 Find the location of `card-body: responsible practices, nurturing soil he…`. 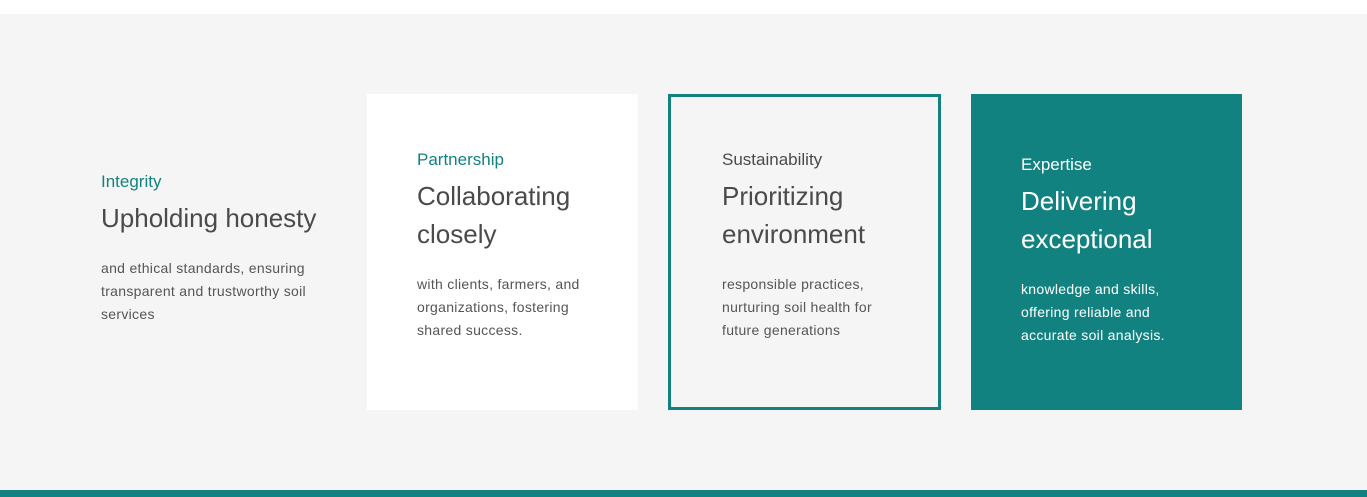

card-body: responsible practices, nurturing soil he… is located at coordinates (797, 307).